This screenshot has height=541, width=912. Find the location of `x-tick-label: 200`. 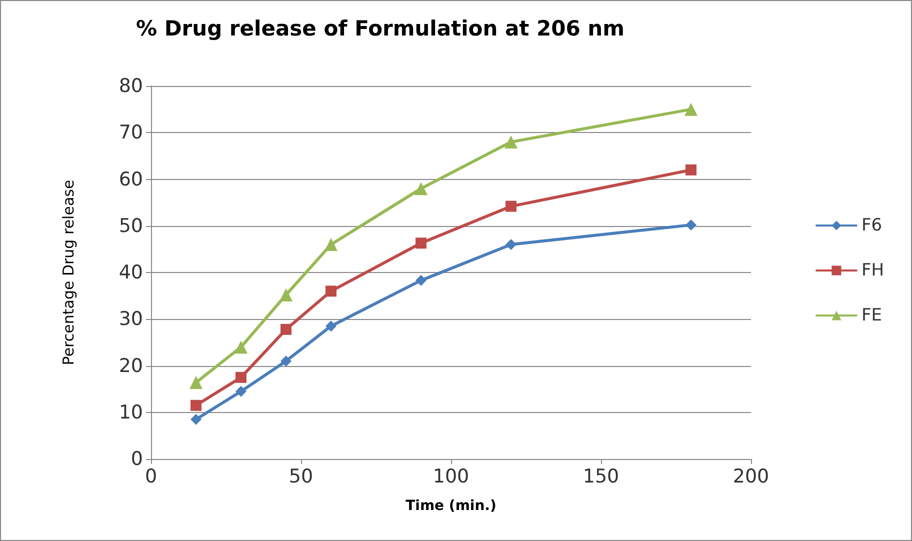

x-tick-label: 200 is located at coordinates (751, 477).